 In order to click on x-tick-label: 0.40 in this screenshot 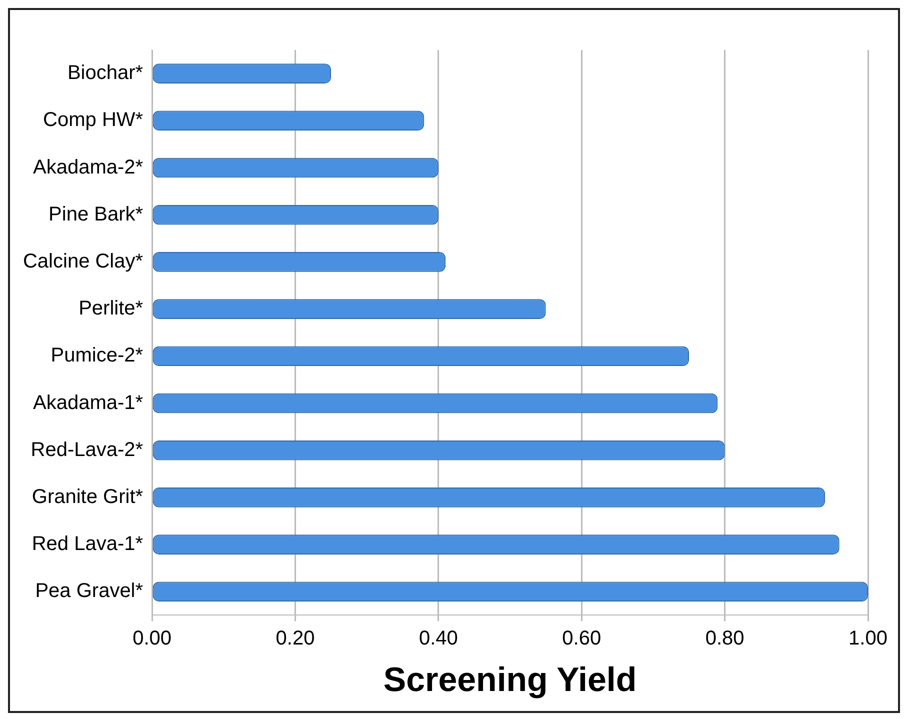, I will do `click(438, 639)`.